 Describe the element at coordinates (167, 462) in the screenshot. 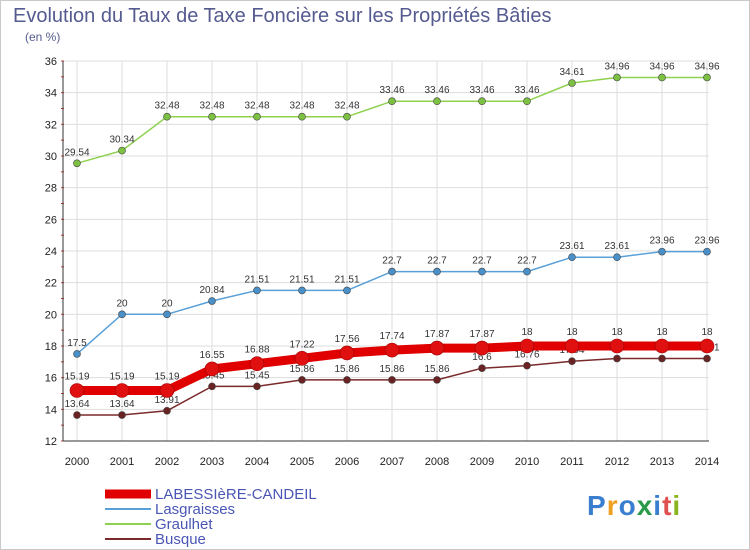

I see `x-tick-label: 2002` at that location.